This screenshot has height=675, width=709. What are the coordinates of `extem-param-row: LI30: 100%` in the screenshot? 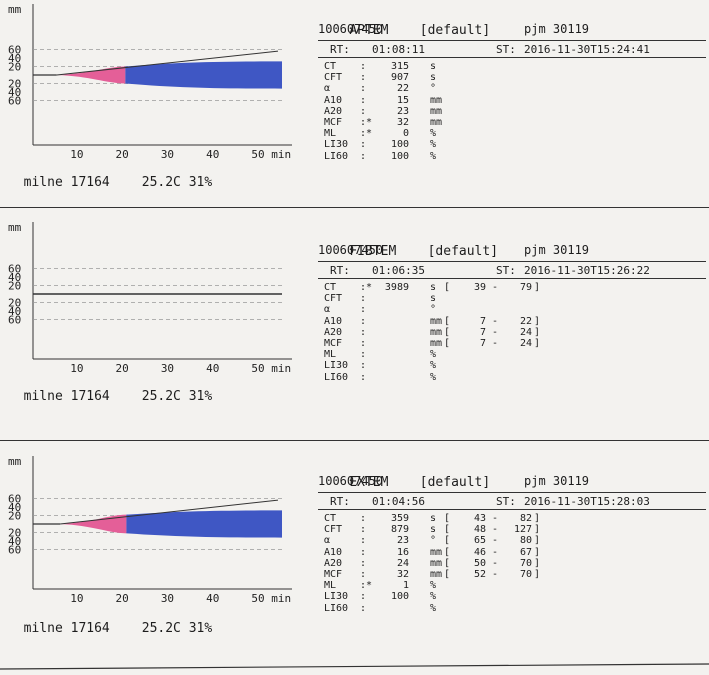 It's located at (512, 596).